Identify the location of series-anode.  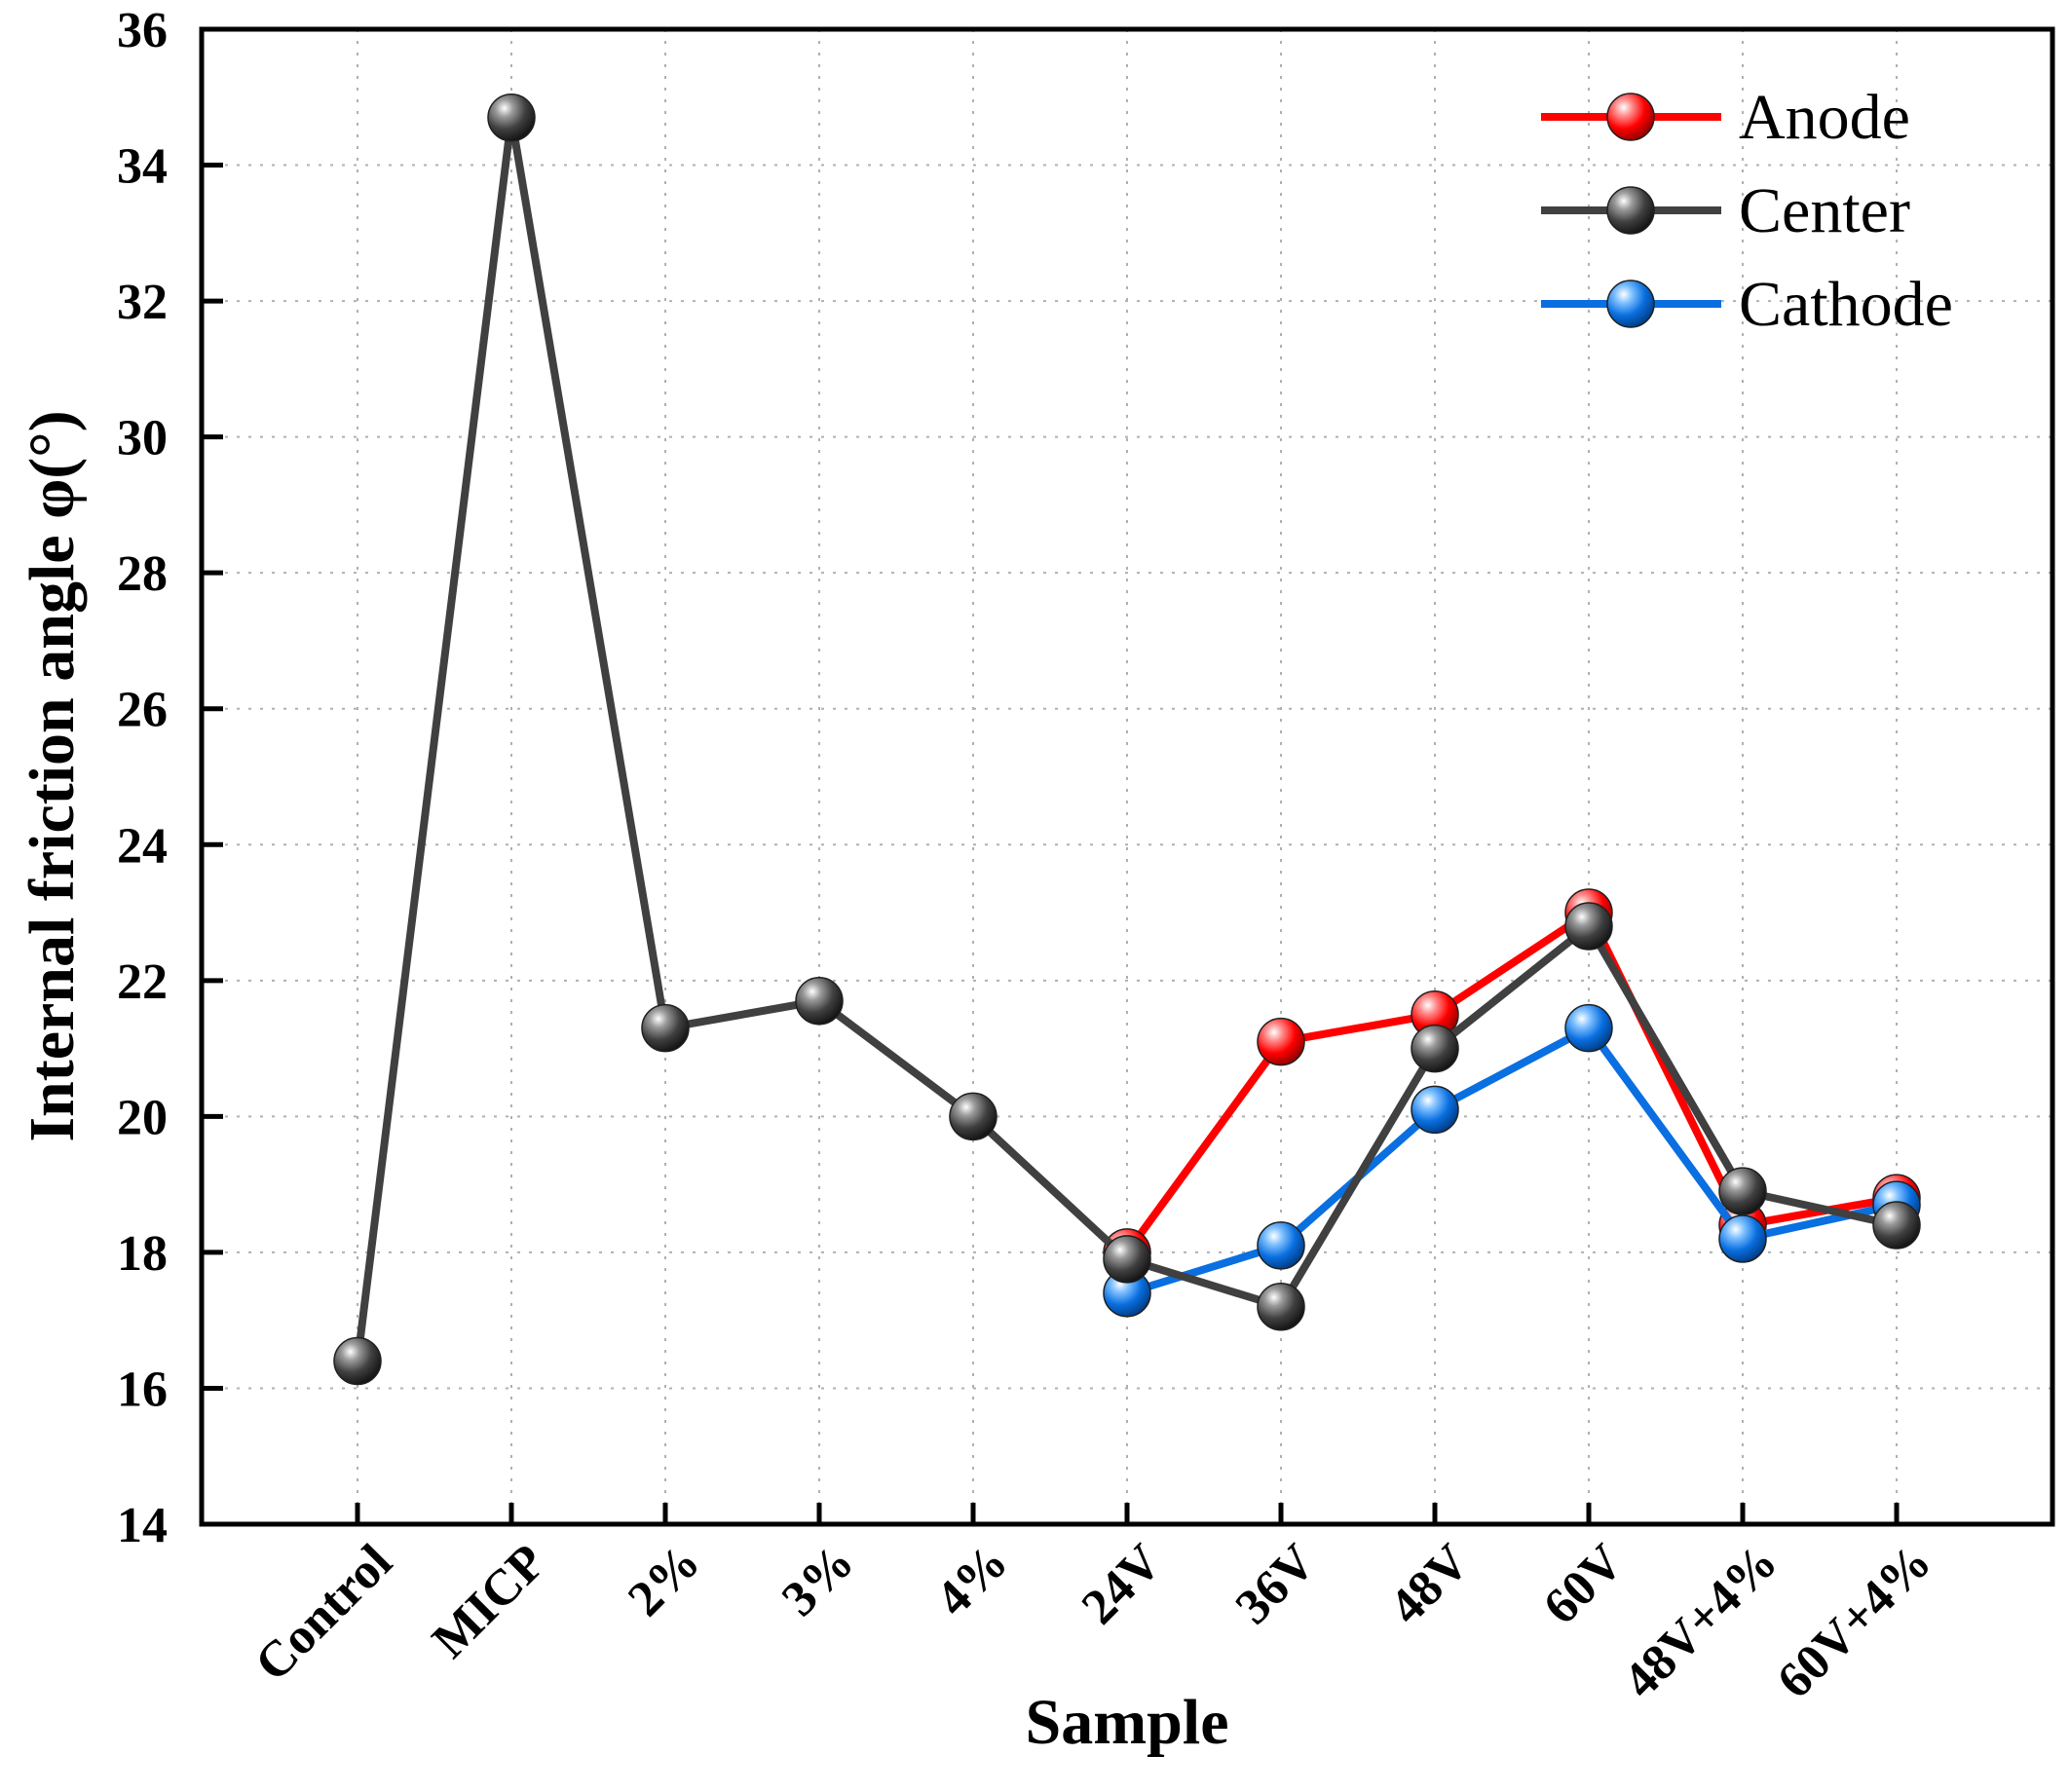
(1512, 1082).